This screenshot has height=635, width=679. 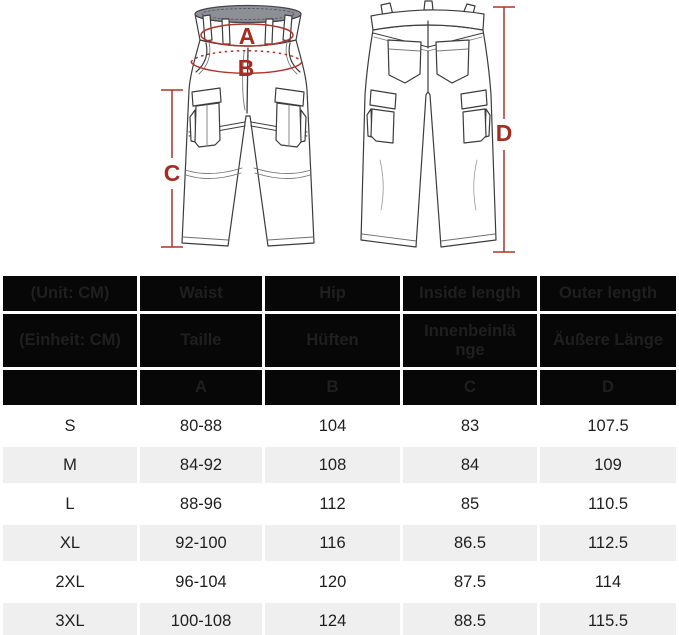 What do you see at coordinates (201, 581) in the screenshot?
I see `waist-cell: 96-104` at bounding box center [201, 581].